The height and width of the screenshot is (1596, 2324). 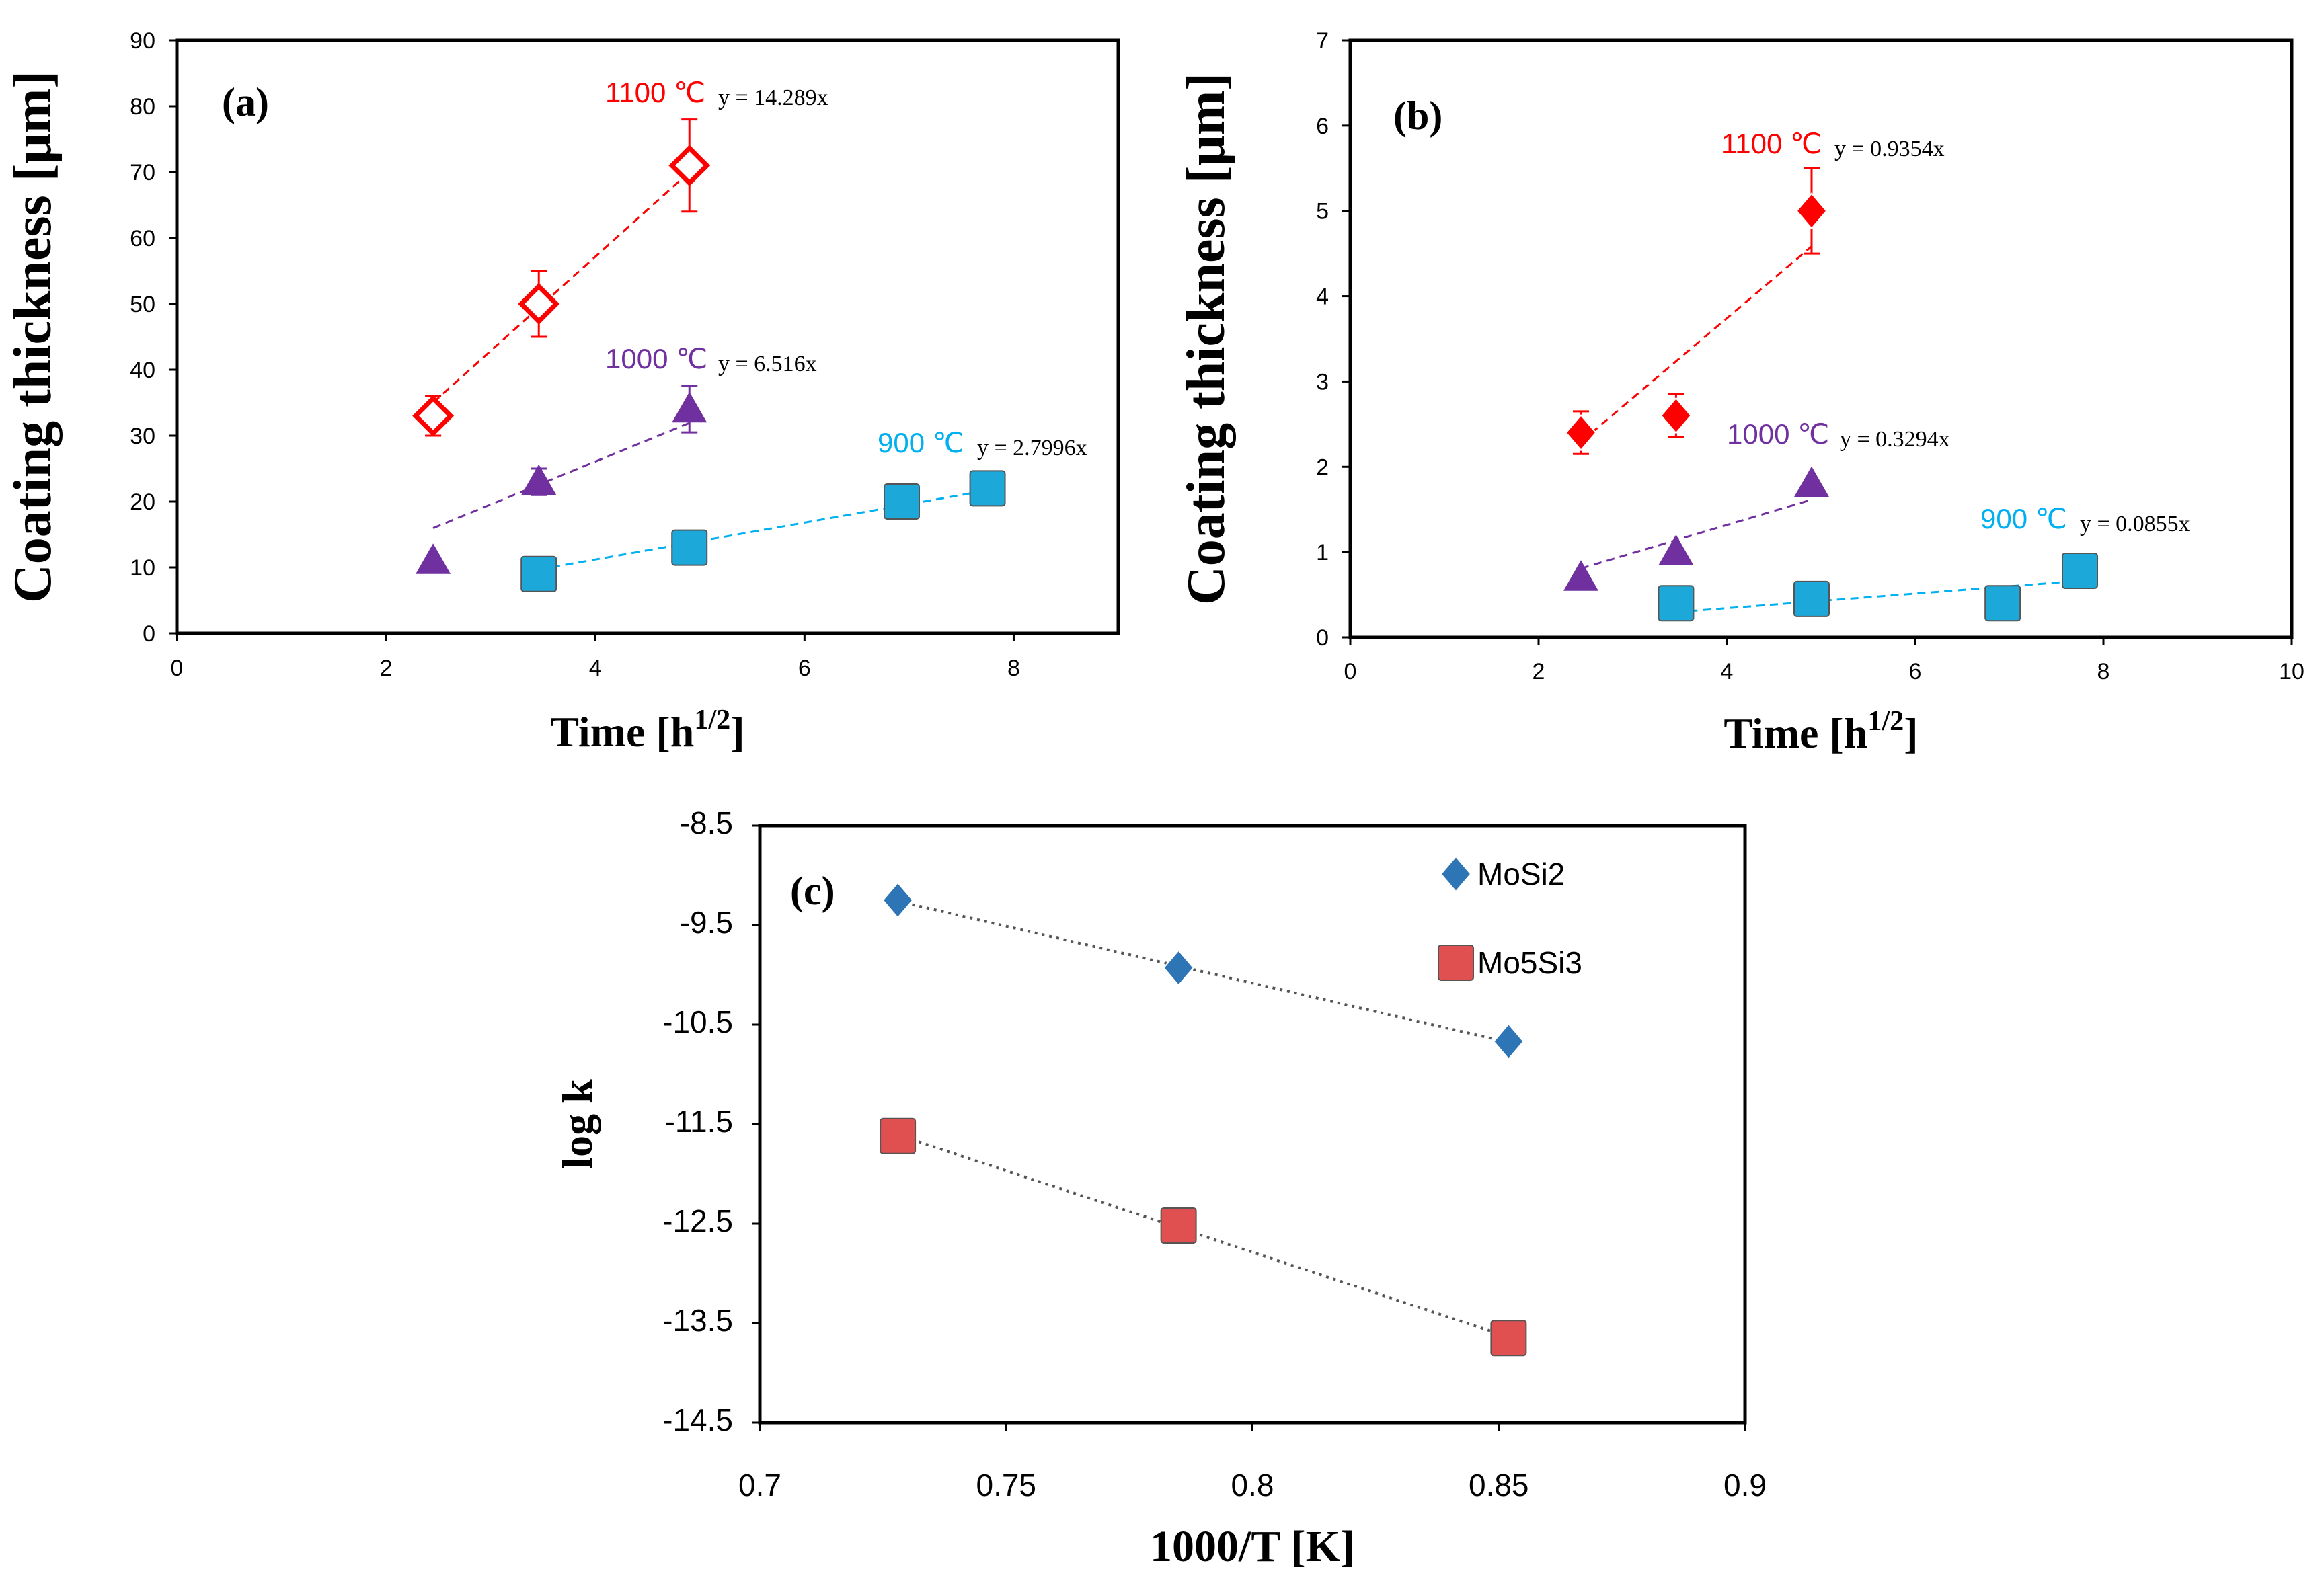 I want to click on series-1: 1000 ℃ y = 6.516x, so click(x=616, y=459).